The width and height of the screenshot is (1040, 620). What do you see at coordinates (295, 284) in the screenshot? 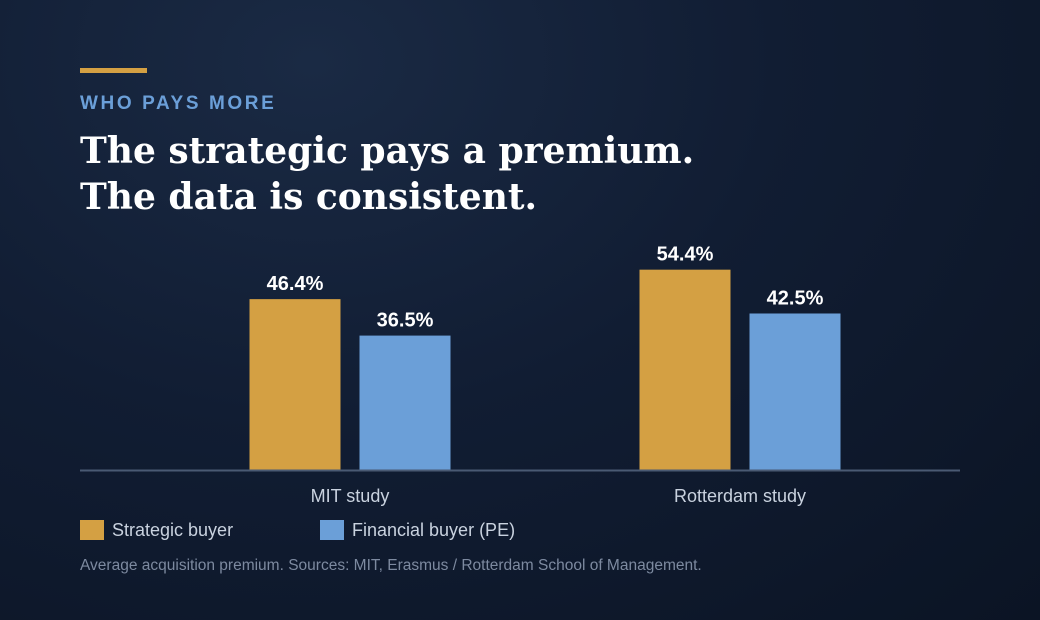
I see `data-label-strategic-mit: 46.4%` at bounding box center [295, 284].